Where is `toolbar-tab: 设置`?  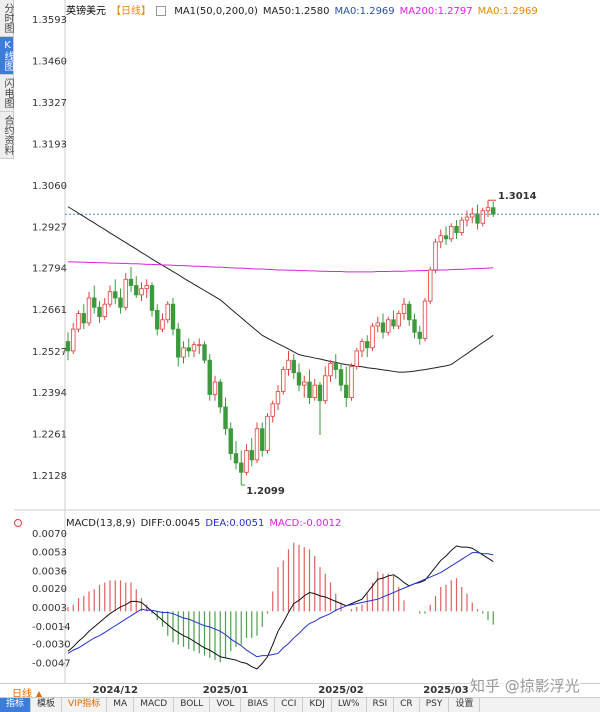 toolbar-tab: 设置 is located at coordinates (465, 705).